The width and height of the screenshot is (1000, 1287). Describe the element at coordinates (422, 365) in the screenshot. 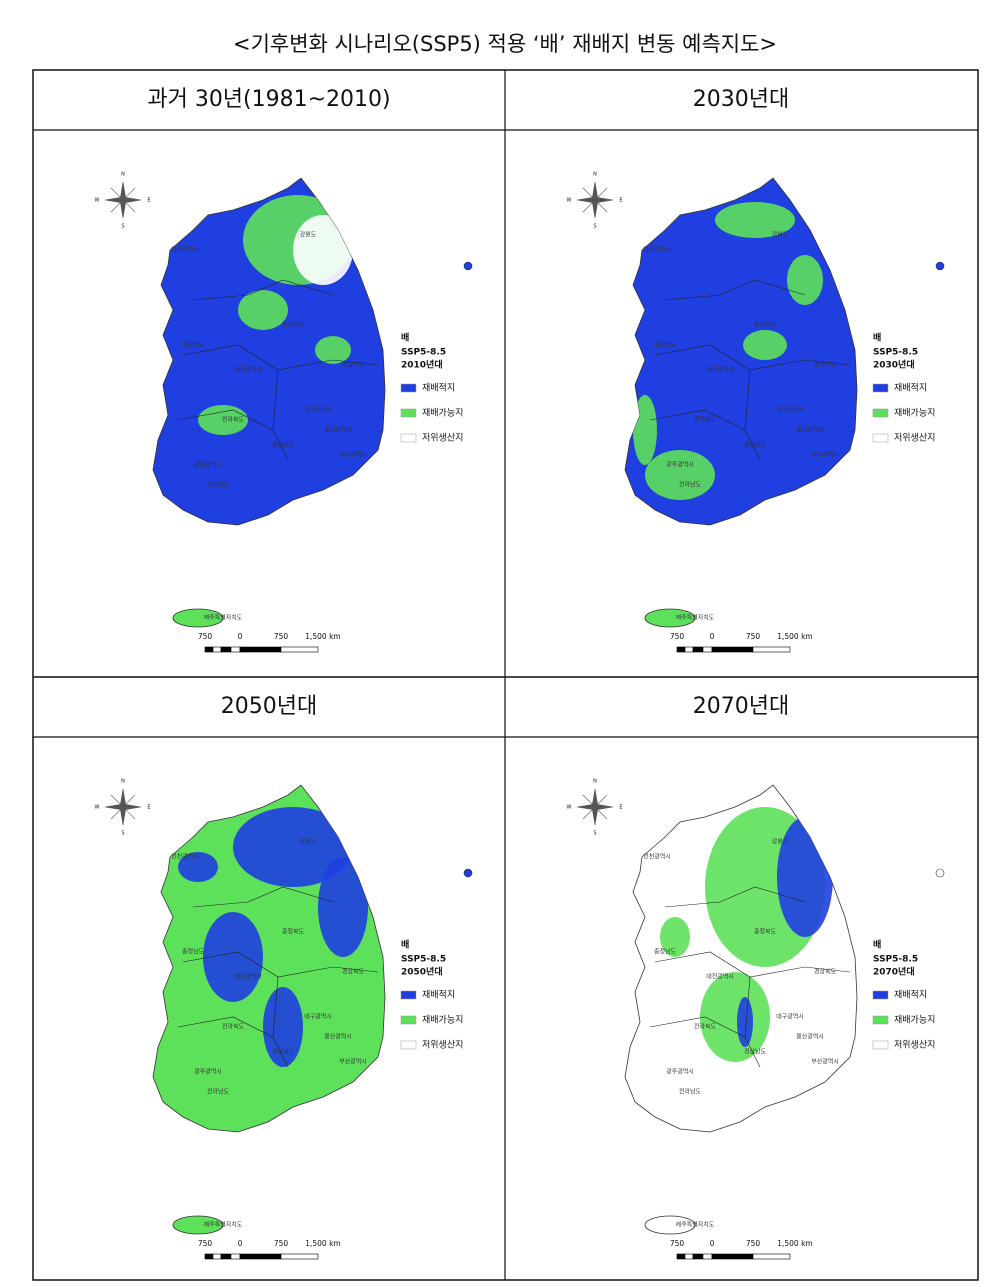

I see `legend-period: 2010년대` at that location.